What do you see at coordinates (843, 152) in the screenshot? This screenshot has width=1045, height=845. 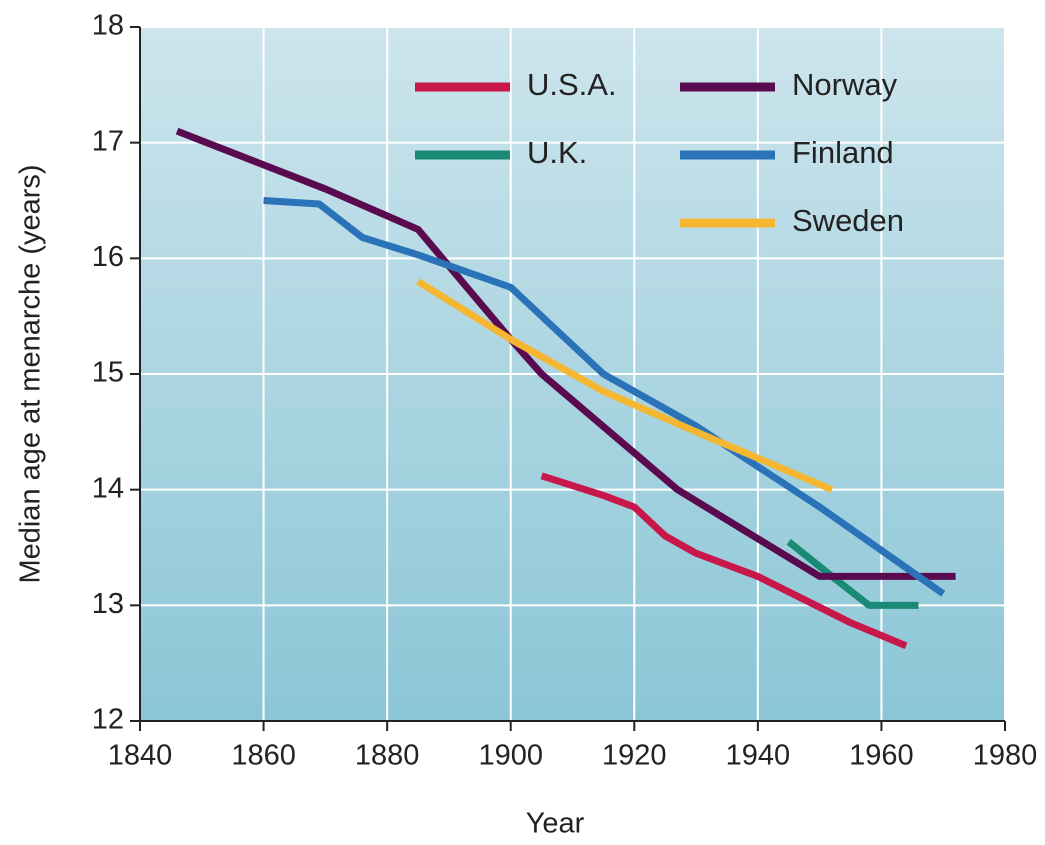 I see `legend-label: Finland` at bounding box center [843, 152].